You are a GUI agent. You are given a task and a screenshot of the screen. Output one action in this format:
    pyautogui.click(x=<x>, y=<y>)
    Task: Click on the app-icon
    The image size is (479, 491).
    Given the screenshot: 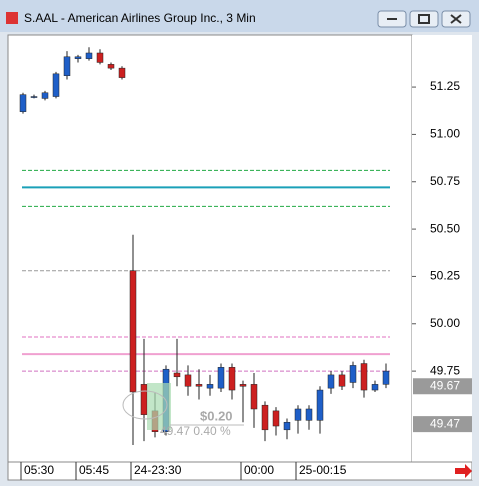 What is the action you would take?
    pyautogui.click(x=12, y=18)
    